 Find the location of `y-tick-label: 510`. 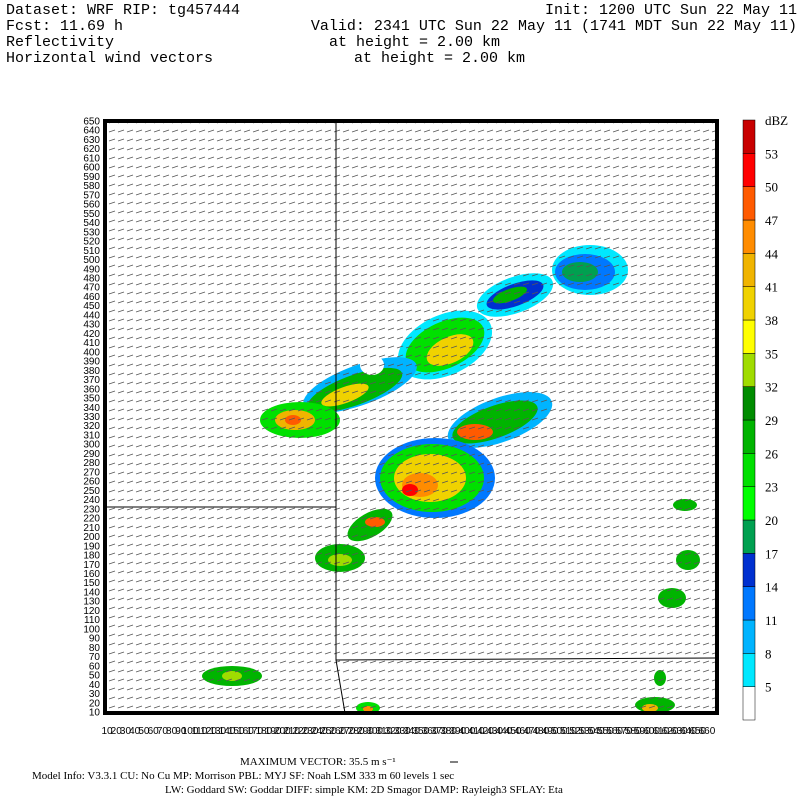

y-tick-label: 510 is located at coordinates (91, 251).